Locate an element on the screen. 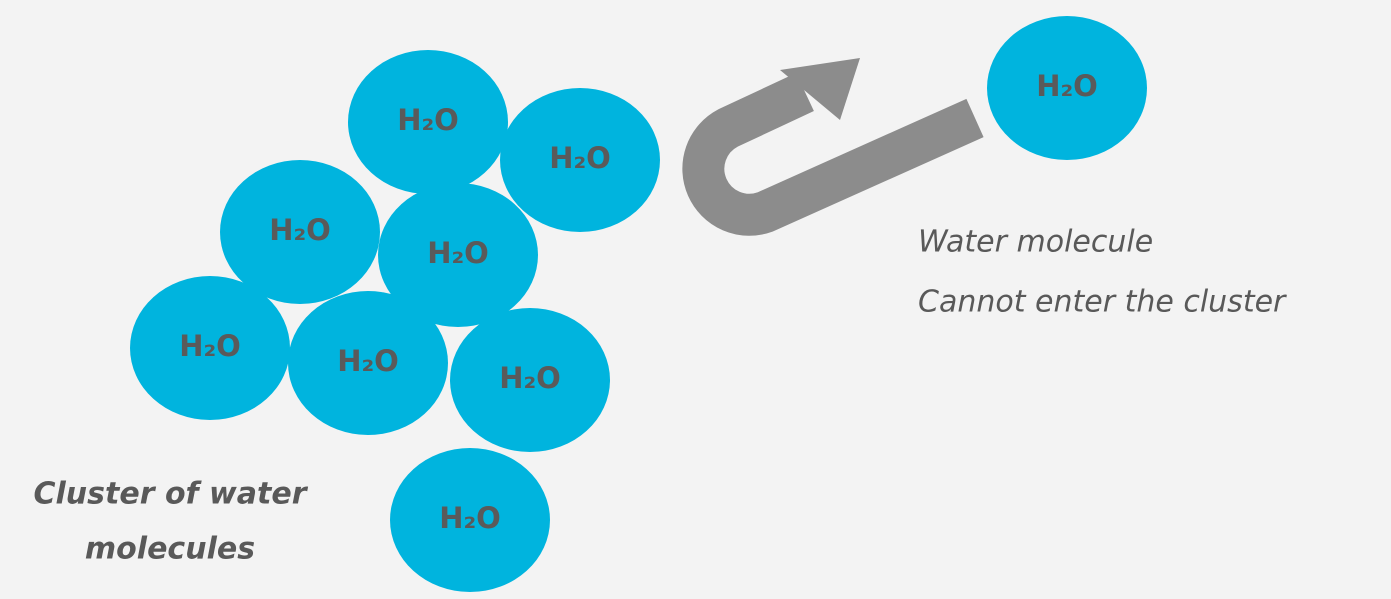 The height and width of the screenshot is (599, 1391). single-caption-line: Water molecule is located at coordinates (1035, 242).